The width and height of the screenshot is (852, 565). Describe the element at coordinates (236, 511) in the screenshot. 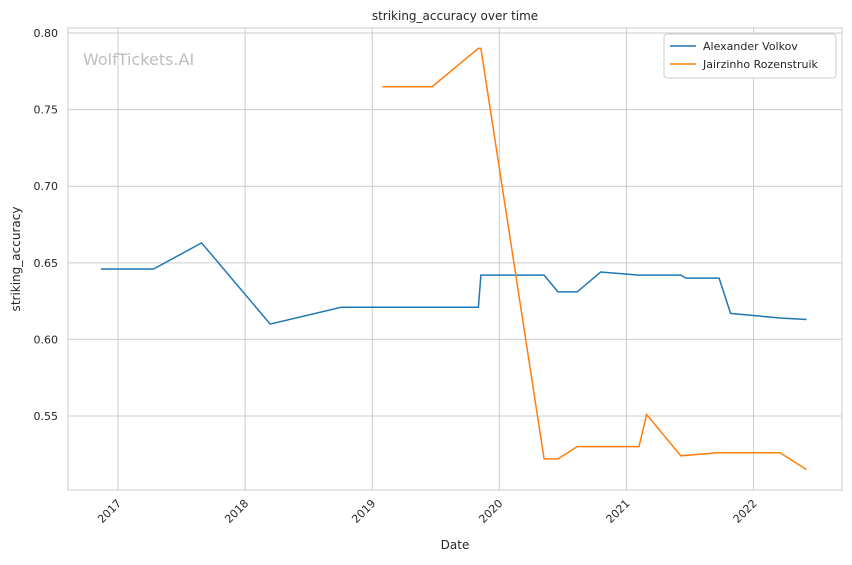

I see `x-tick-label: 2018` at that location.